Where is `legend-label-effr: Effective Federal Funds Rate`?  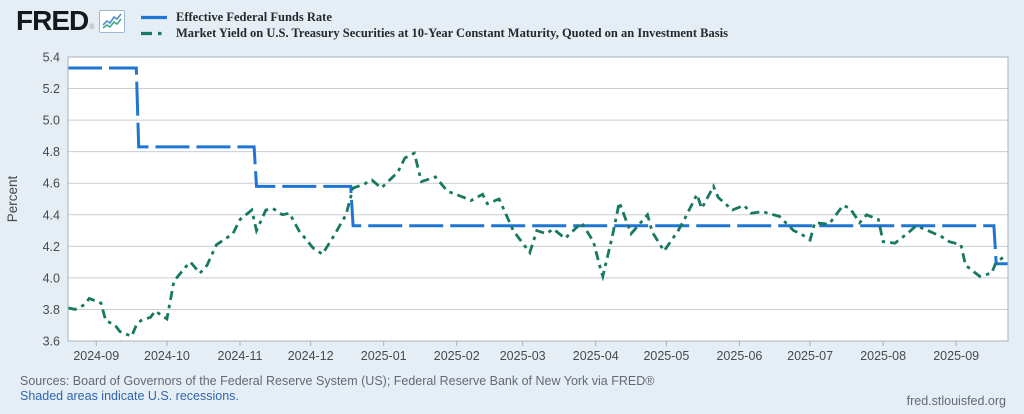
legend-label-effr: Effective Federal Funds Rate is located at coordinates (254, 16).